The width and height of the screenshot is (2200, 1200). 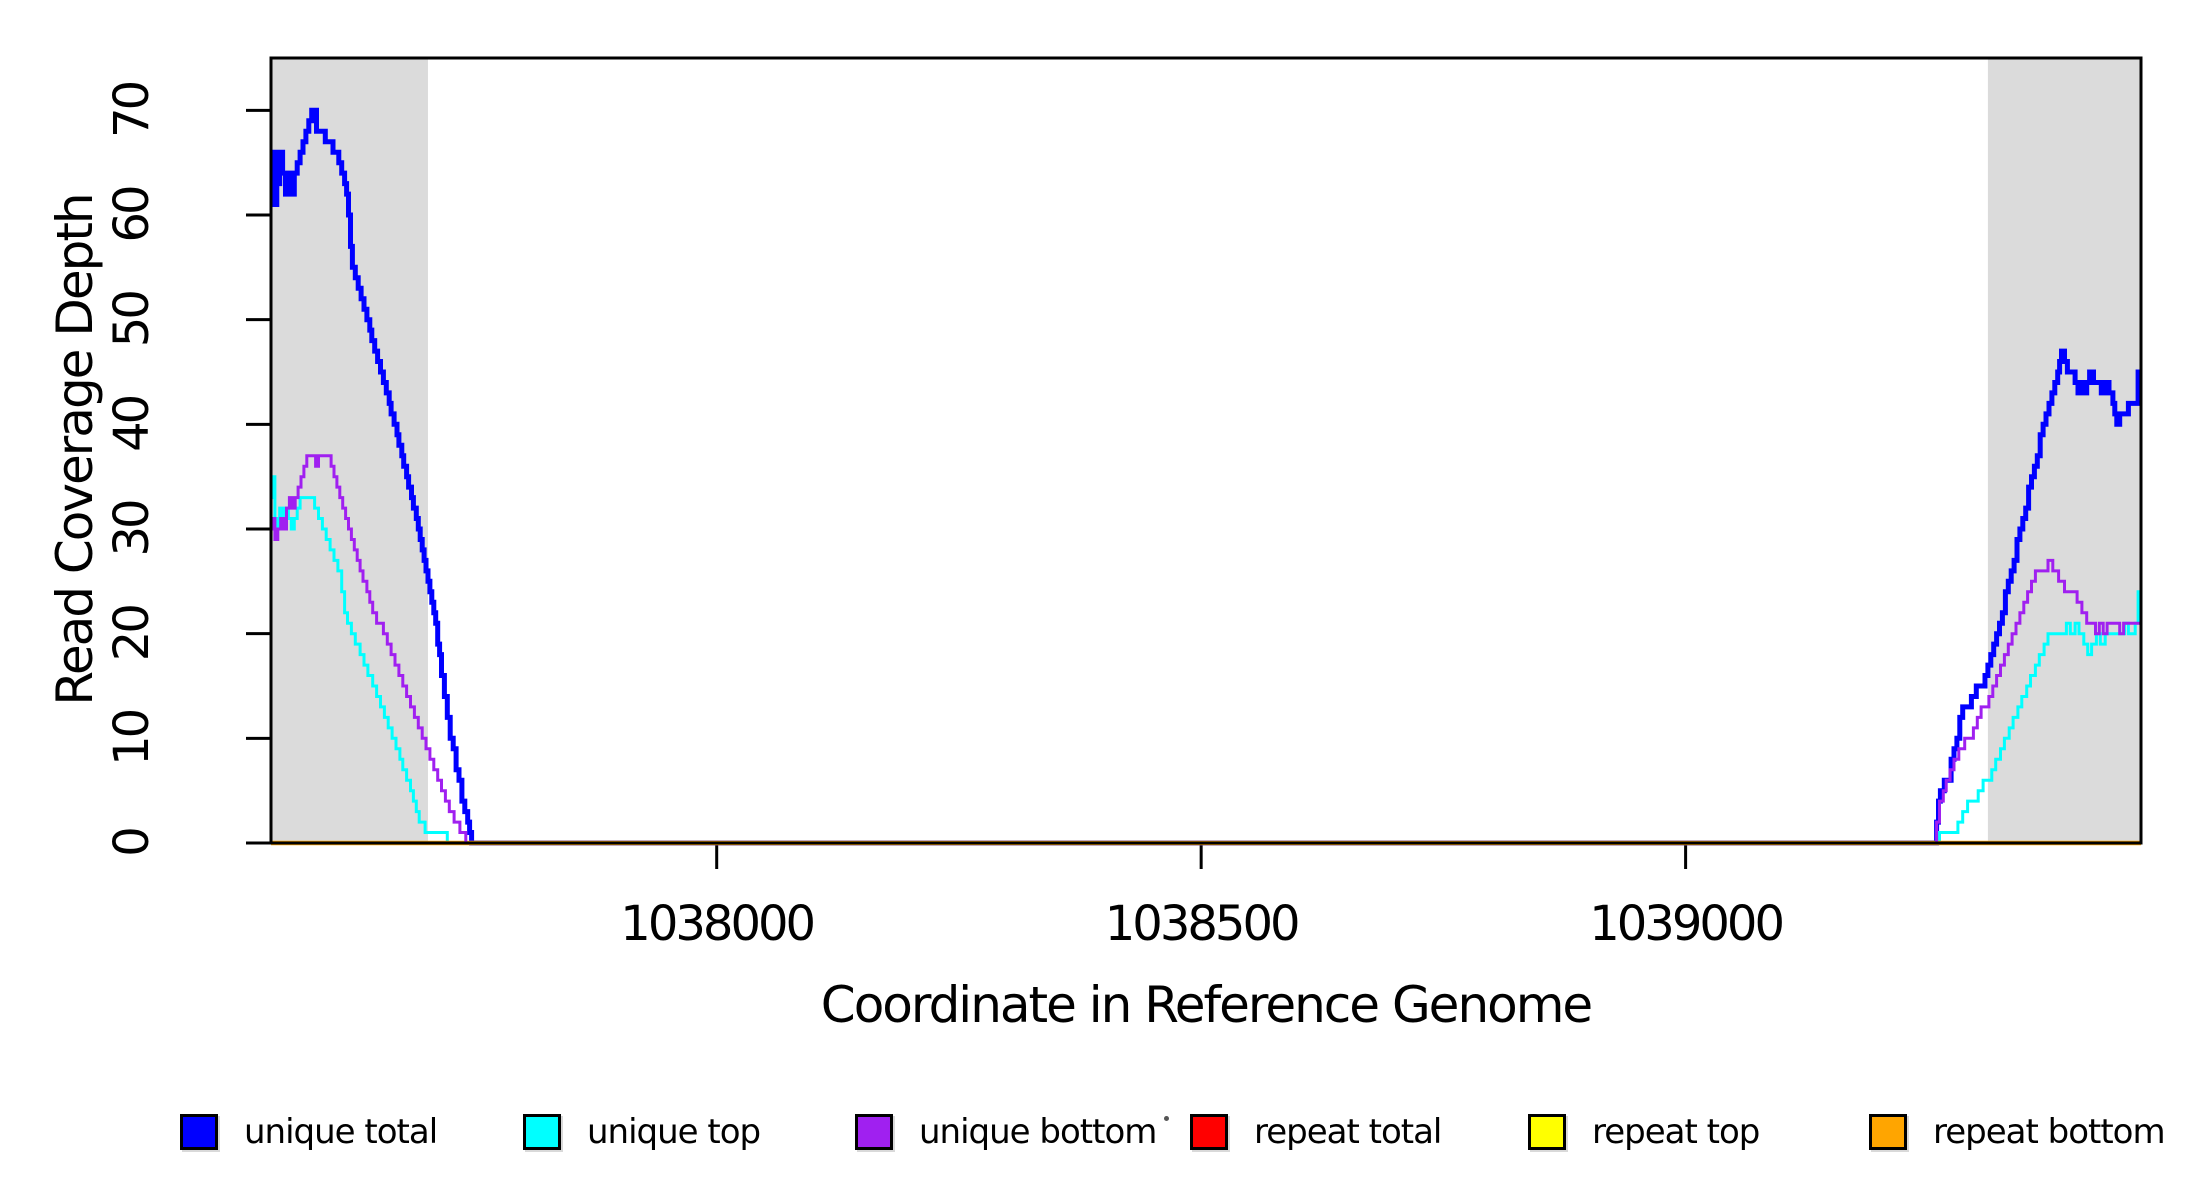 I want to click on y-tick-label: 60, so click(x=132, y=215).